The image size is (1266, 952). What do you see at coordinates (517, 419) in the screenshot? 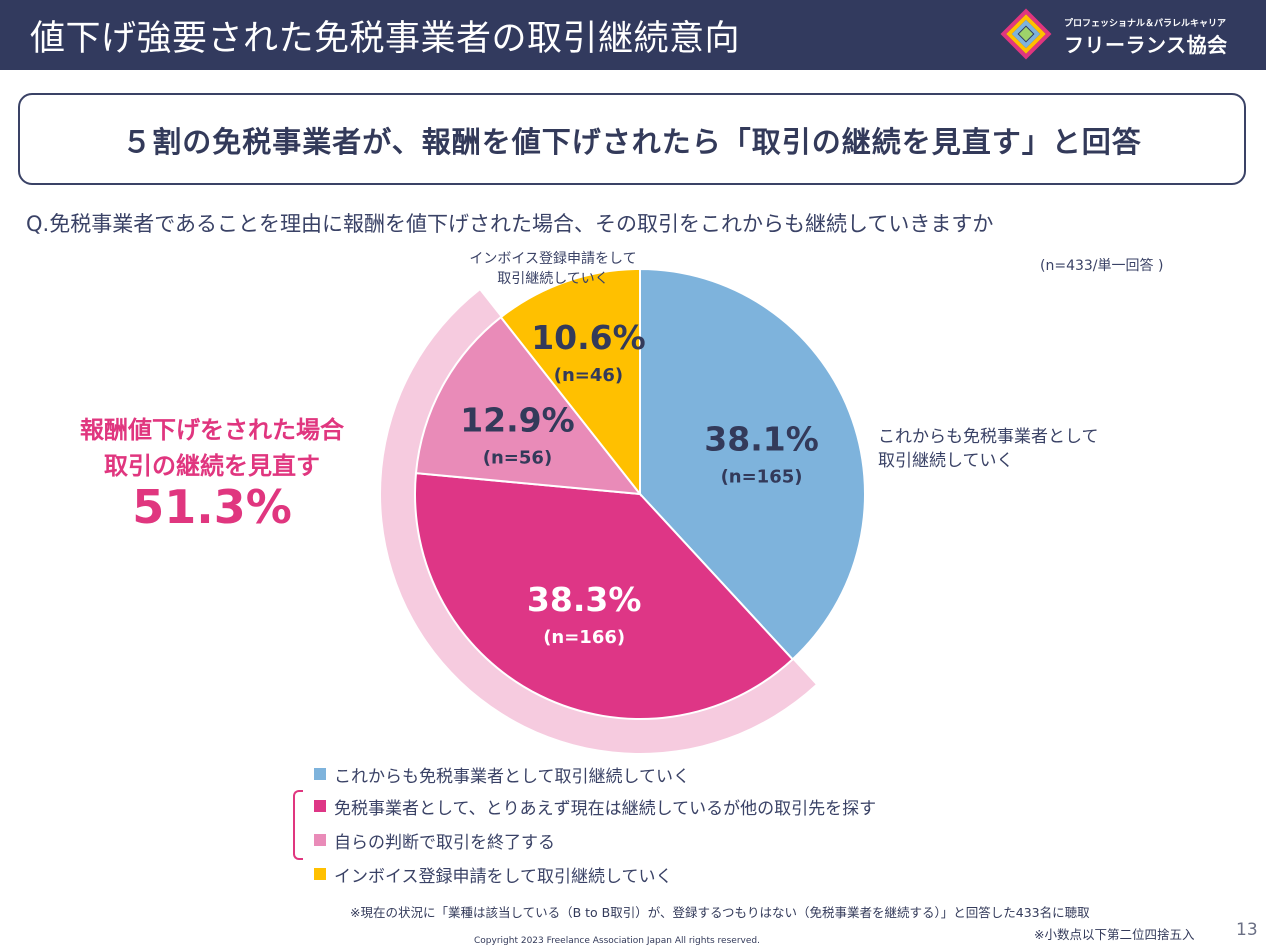
I see `slice-percentage-label: 12.9%` at bounding box center [517, 419].